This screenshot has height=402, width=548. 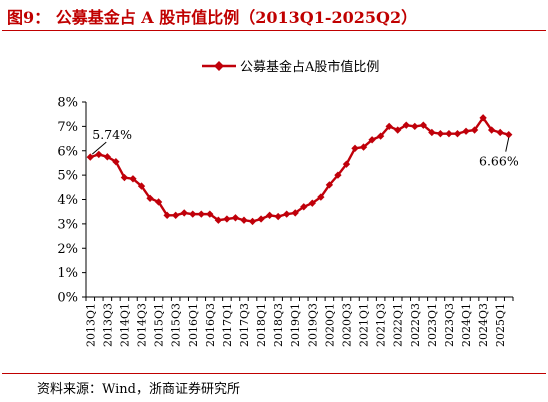 I want to click on source-note: 资料来源：Wind，浙商证券研究所, so click(x=138, y=389).